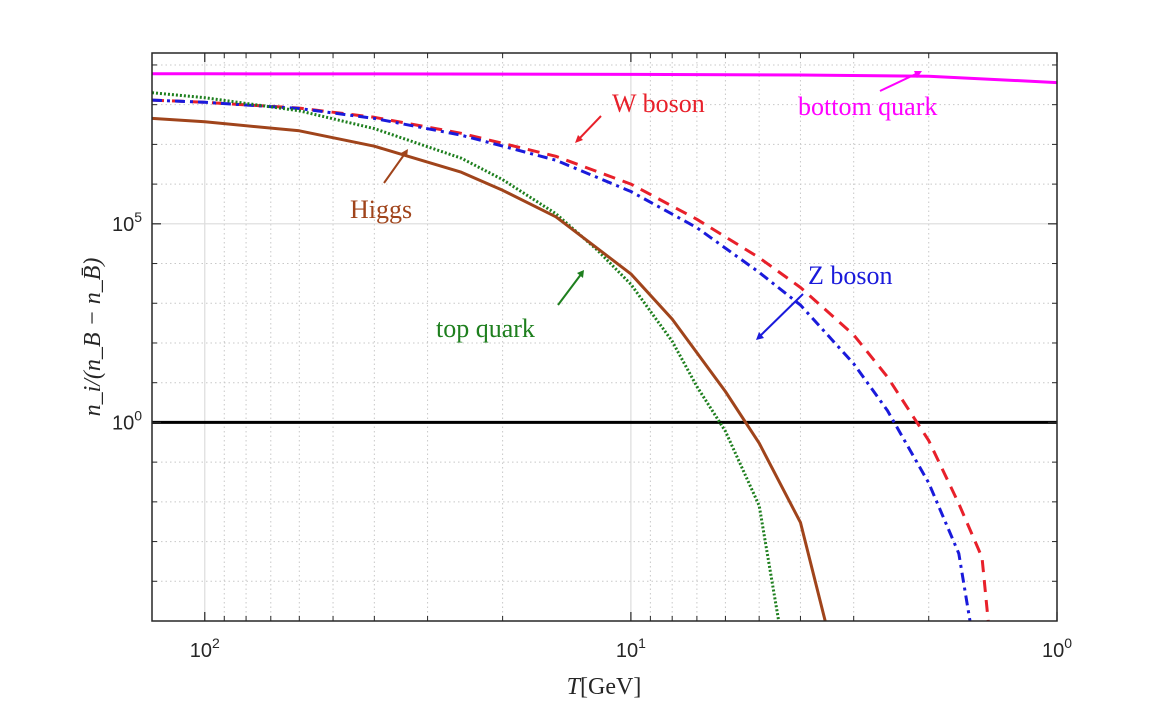 The width and height of the screenshot is (1167, 702). I want to click on annotation-w-boson-label: W boson, so click(658, 103).